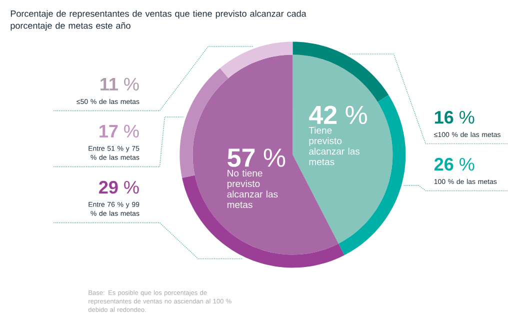  What do you see at coordinates (334, 146) in the screenshot?
I see `slice-label: Tiene previsto alcanzar las metas` at bounding box center [334, 146].